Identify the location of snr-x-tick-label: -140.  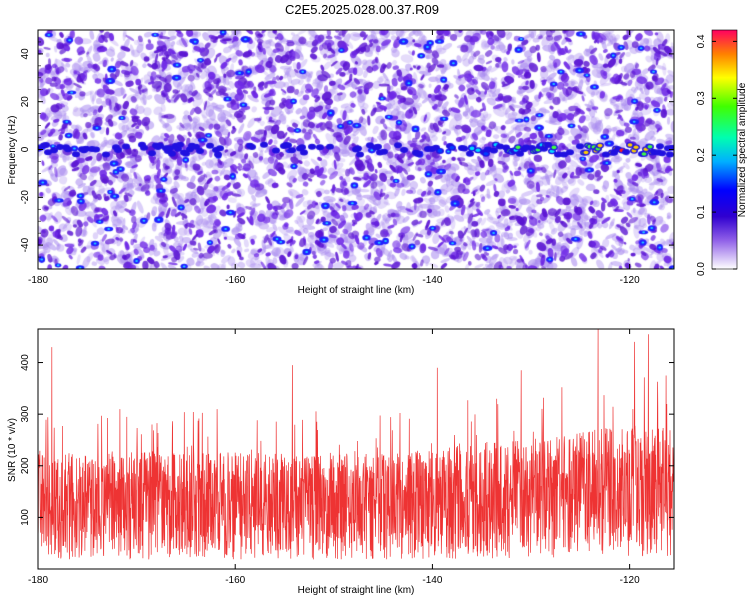
(432, 580).